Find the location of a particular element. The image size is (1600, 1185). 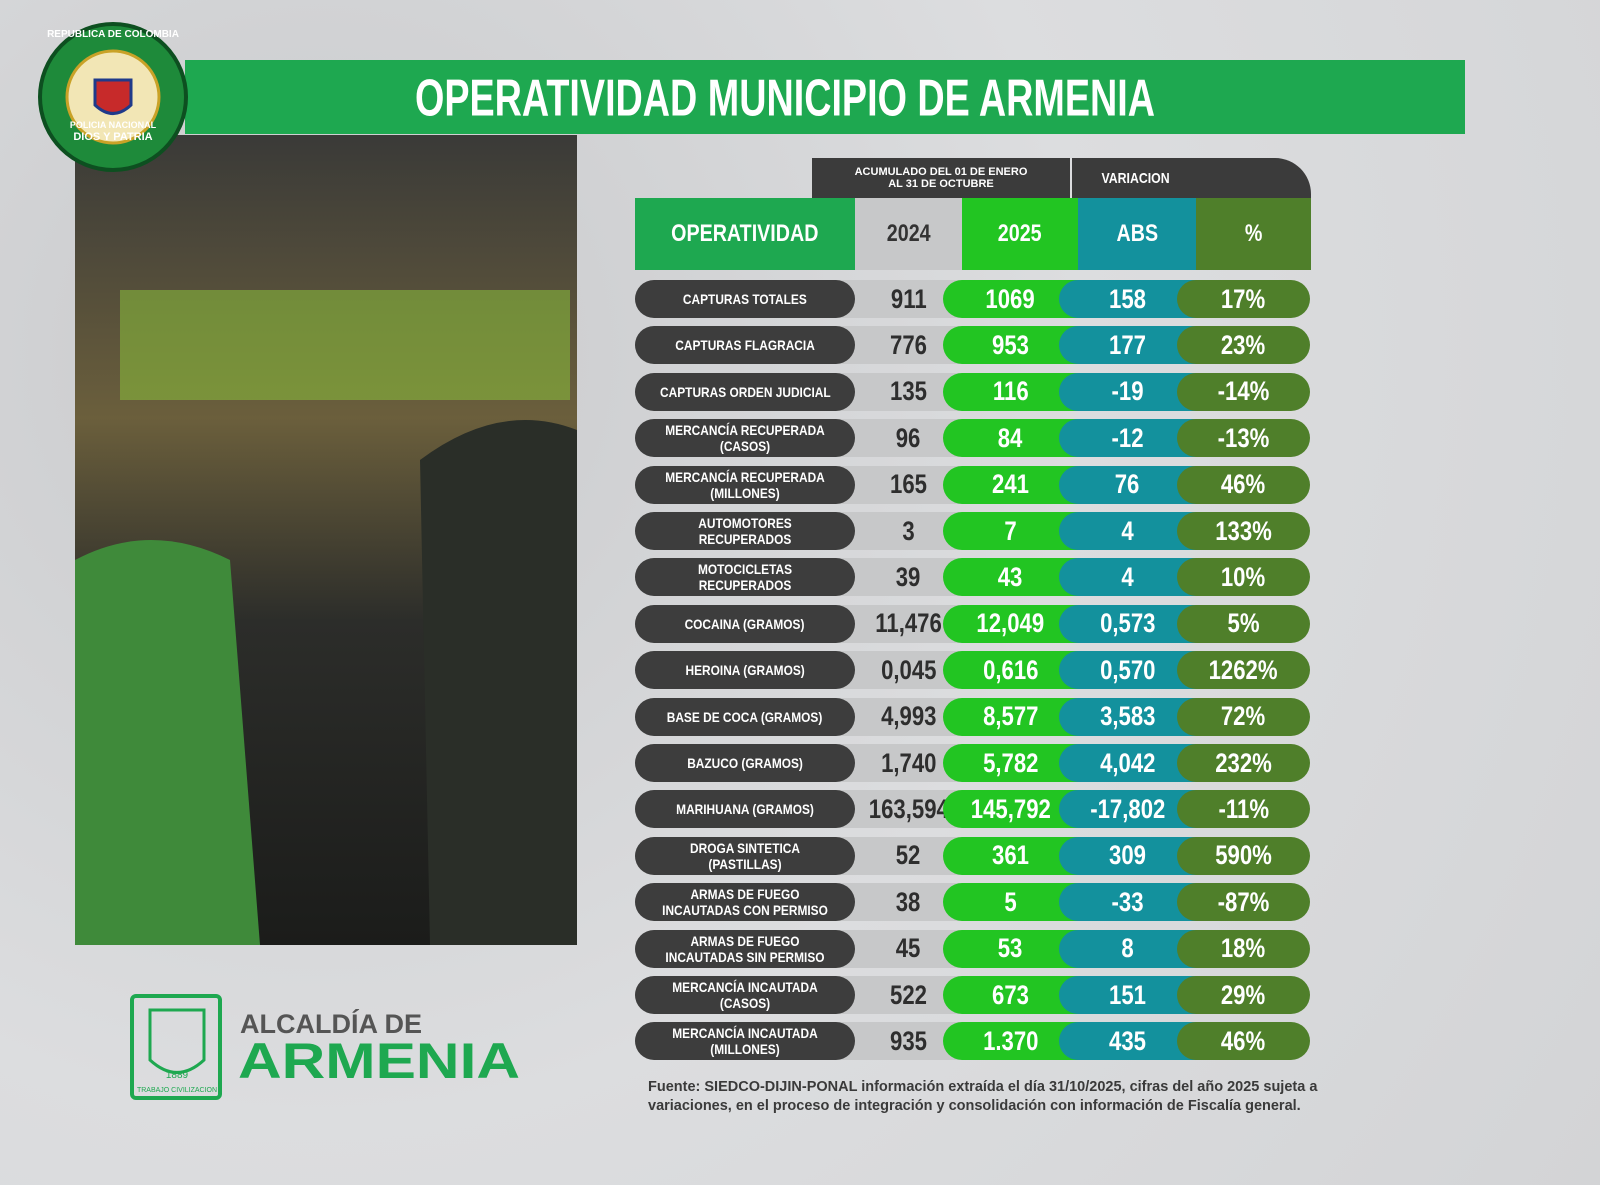

value-2024-text: 522 is located at coordinates (908, 994).